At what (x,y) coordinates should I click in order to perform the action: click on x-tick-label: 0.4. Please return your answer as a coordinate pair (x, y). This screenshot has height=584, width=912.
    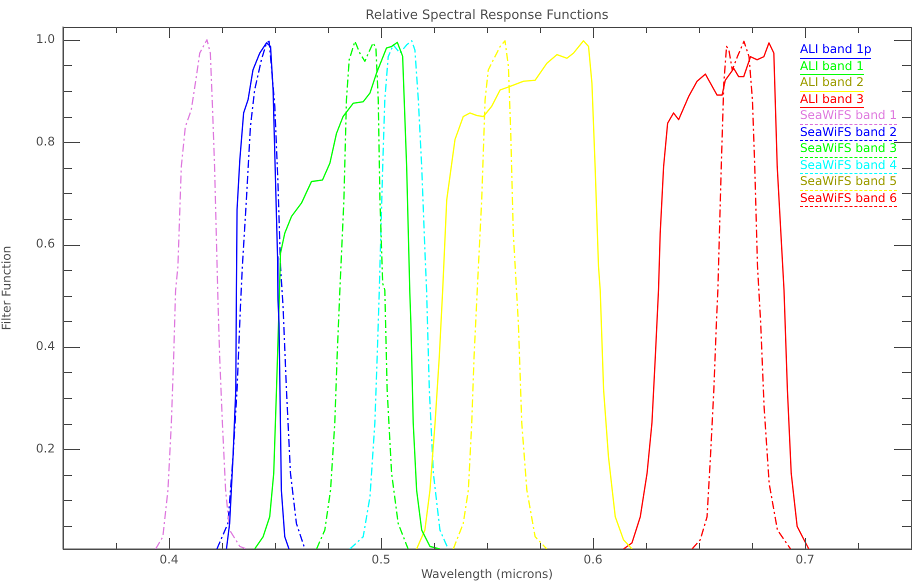
    Looking at the image, I should click on (169, 559).